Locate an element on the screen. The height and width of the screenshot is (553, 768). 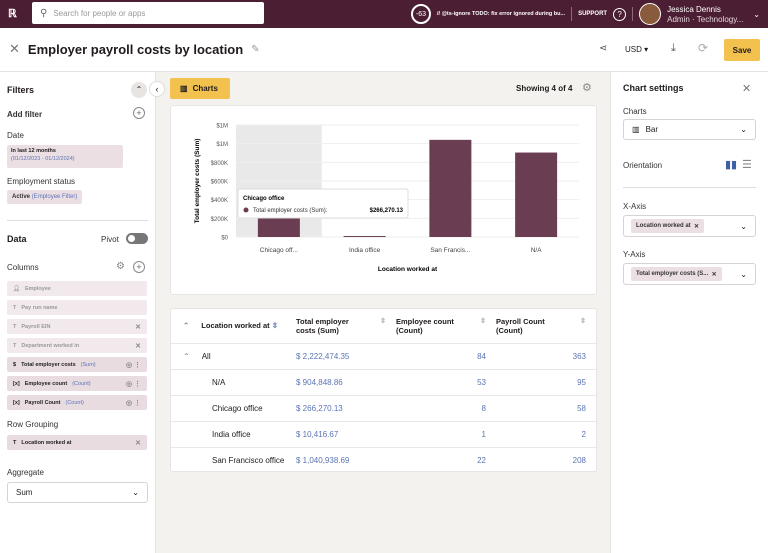
edit-icon: ✎ is located at coordinates (255, 49).